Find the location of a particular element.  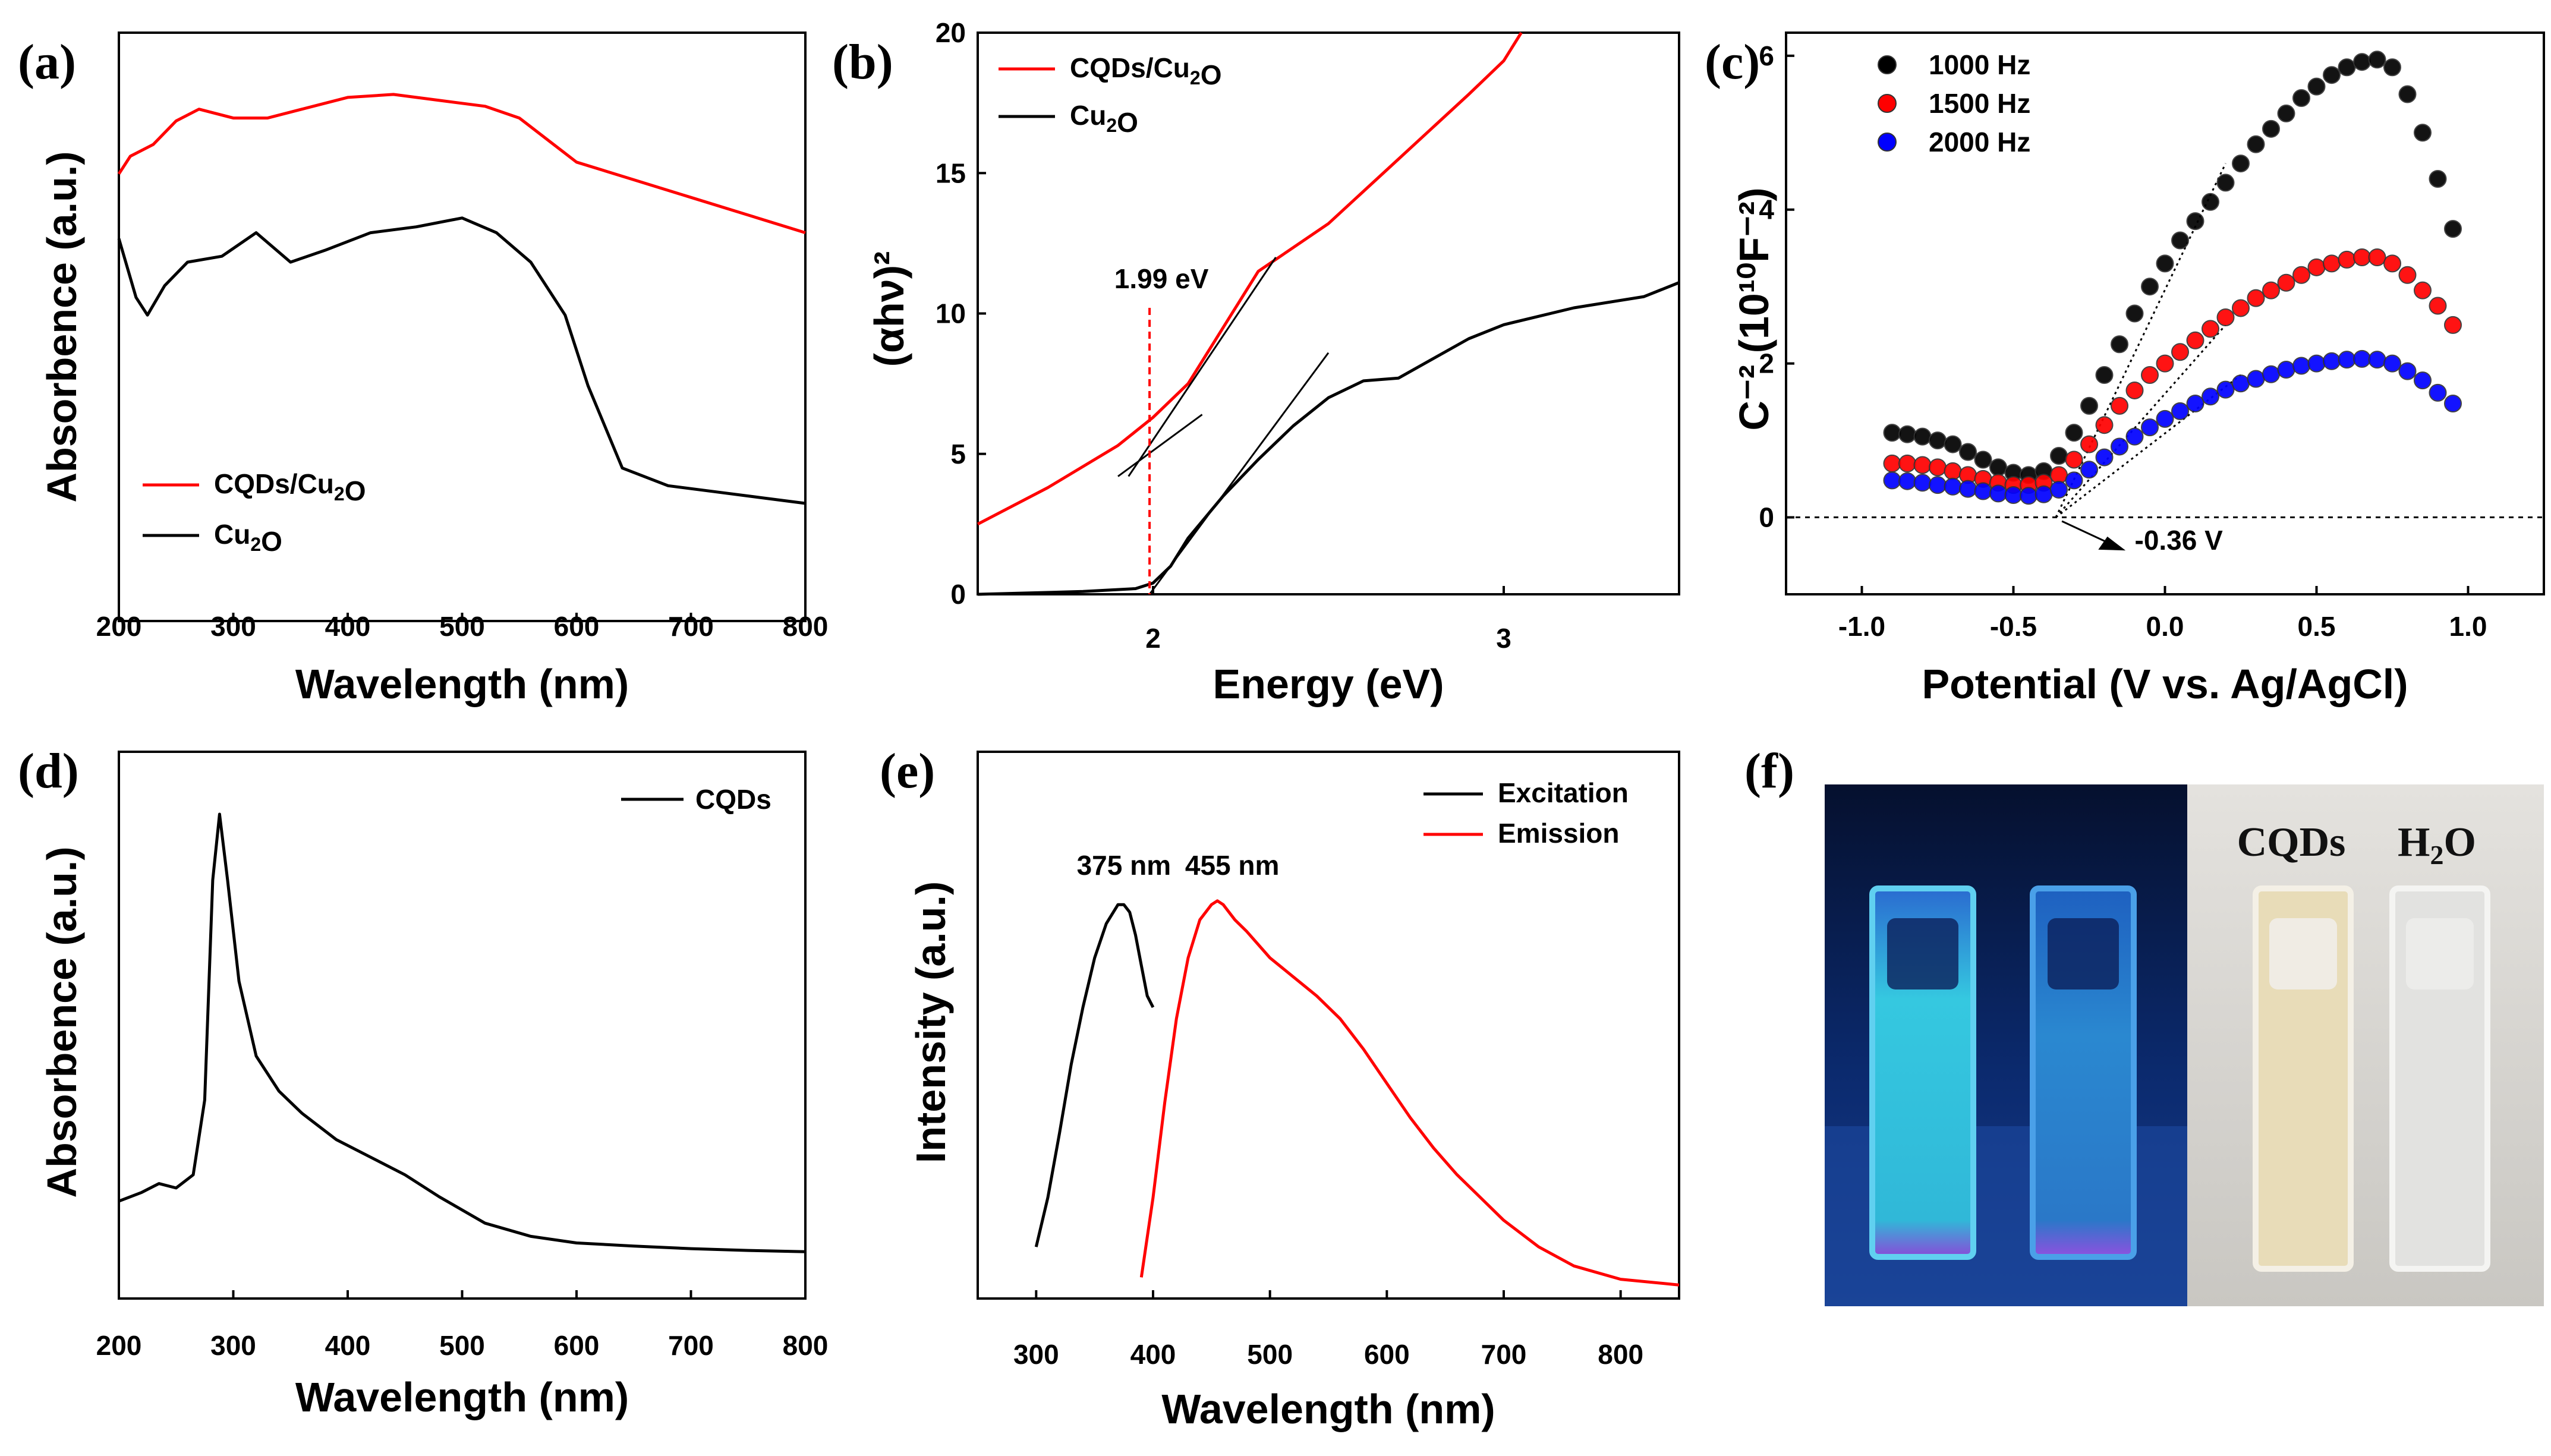

legend-label-b: CQDs/Cu2O is located at coordinates (1146, 71).